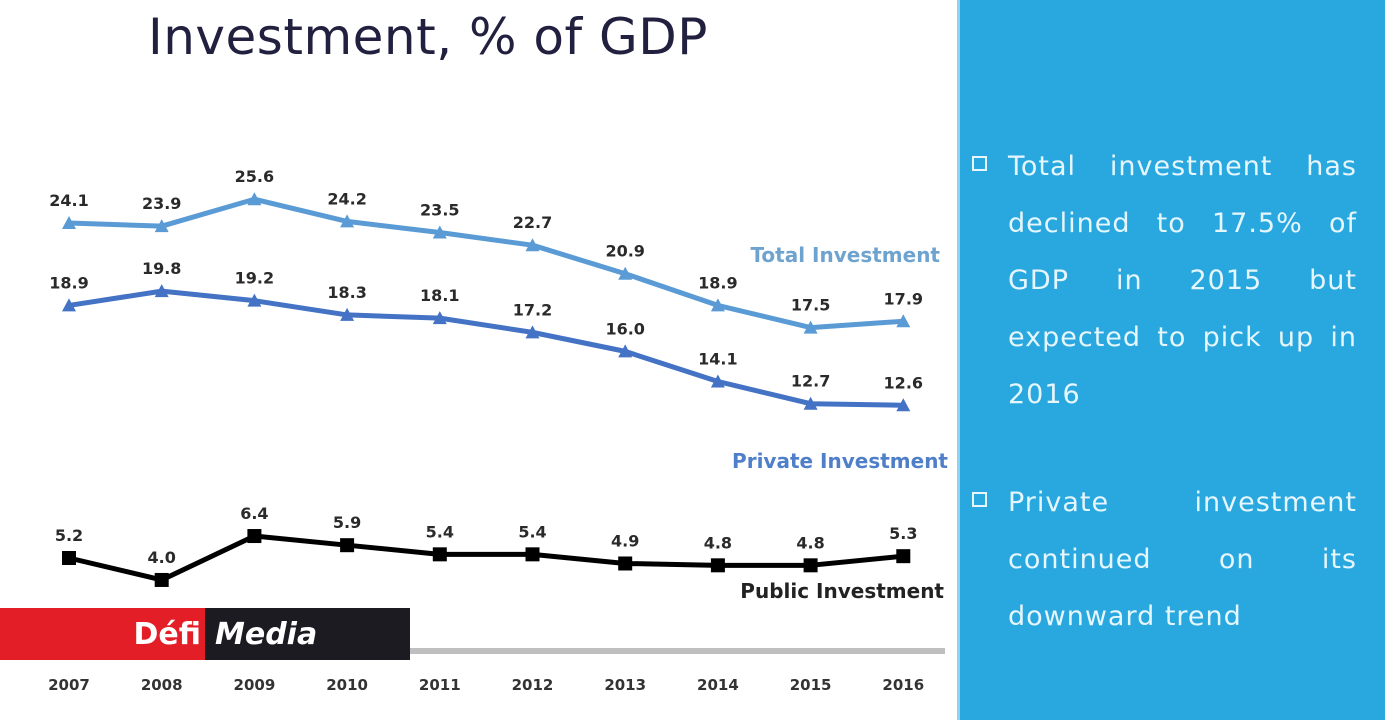  What do you see at coordinates (532, 309) in the screenshot?
I see `private-investment-data-label: 17.2` at bounding box center [532, 309].